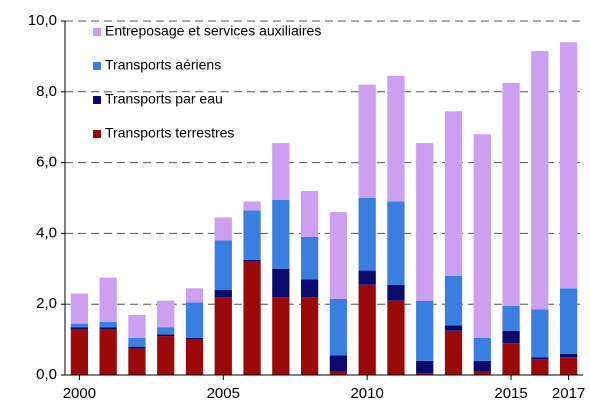  I want to click on y-tick-label: 10,0, so click(42, 20).